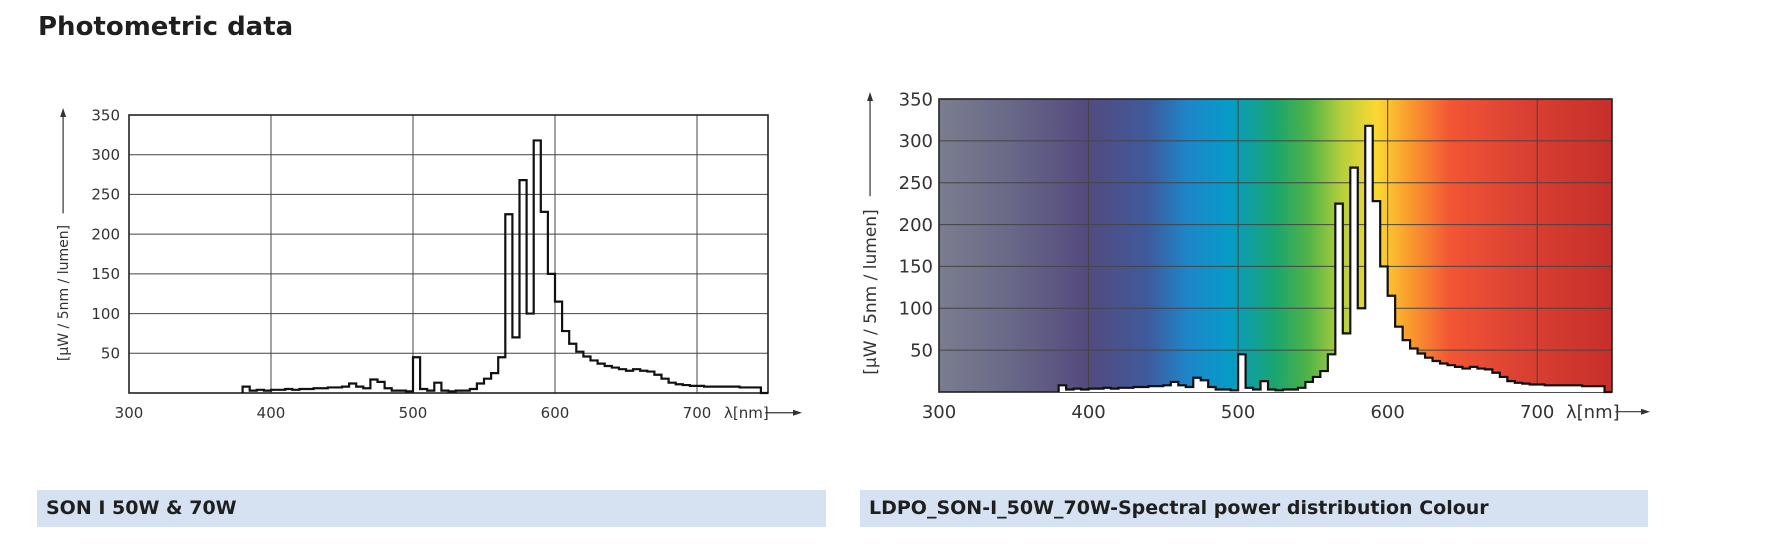  Describe the element at coordinates (166, 27) in the screenshot. I see `page-title: Photometric data` at that location.